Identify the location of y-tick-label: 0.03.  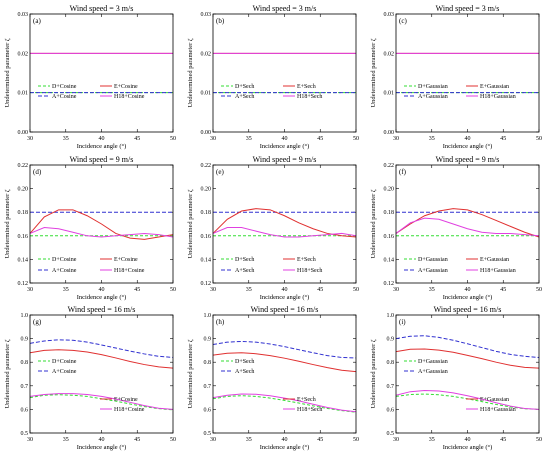
(389, 15).